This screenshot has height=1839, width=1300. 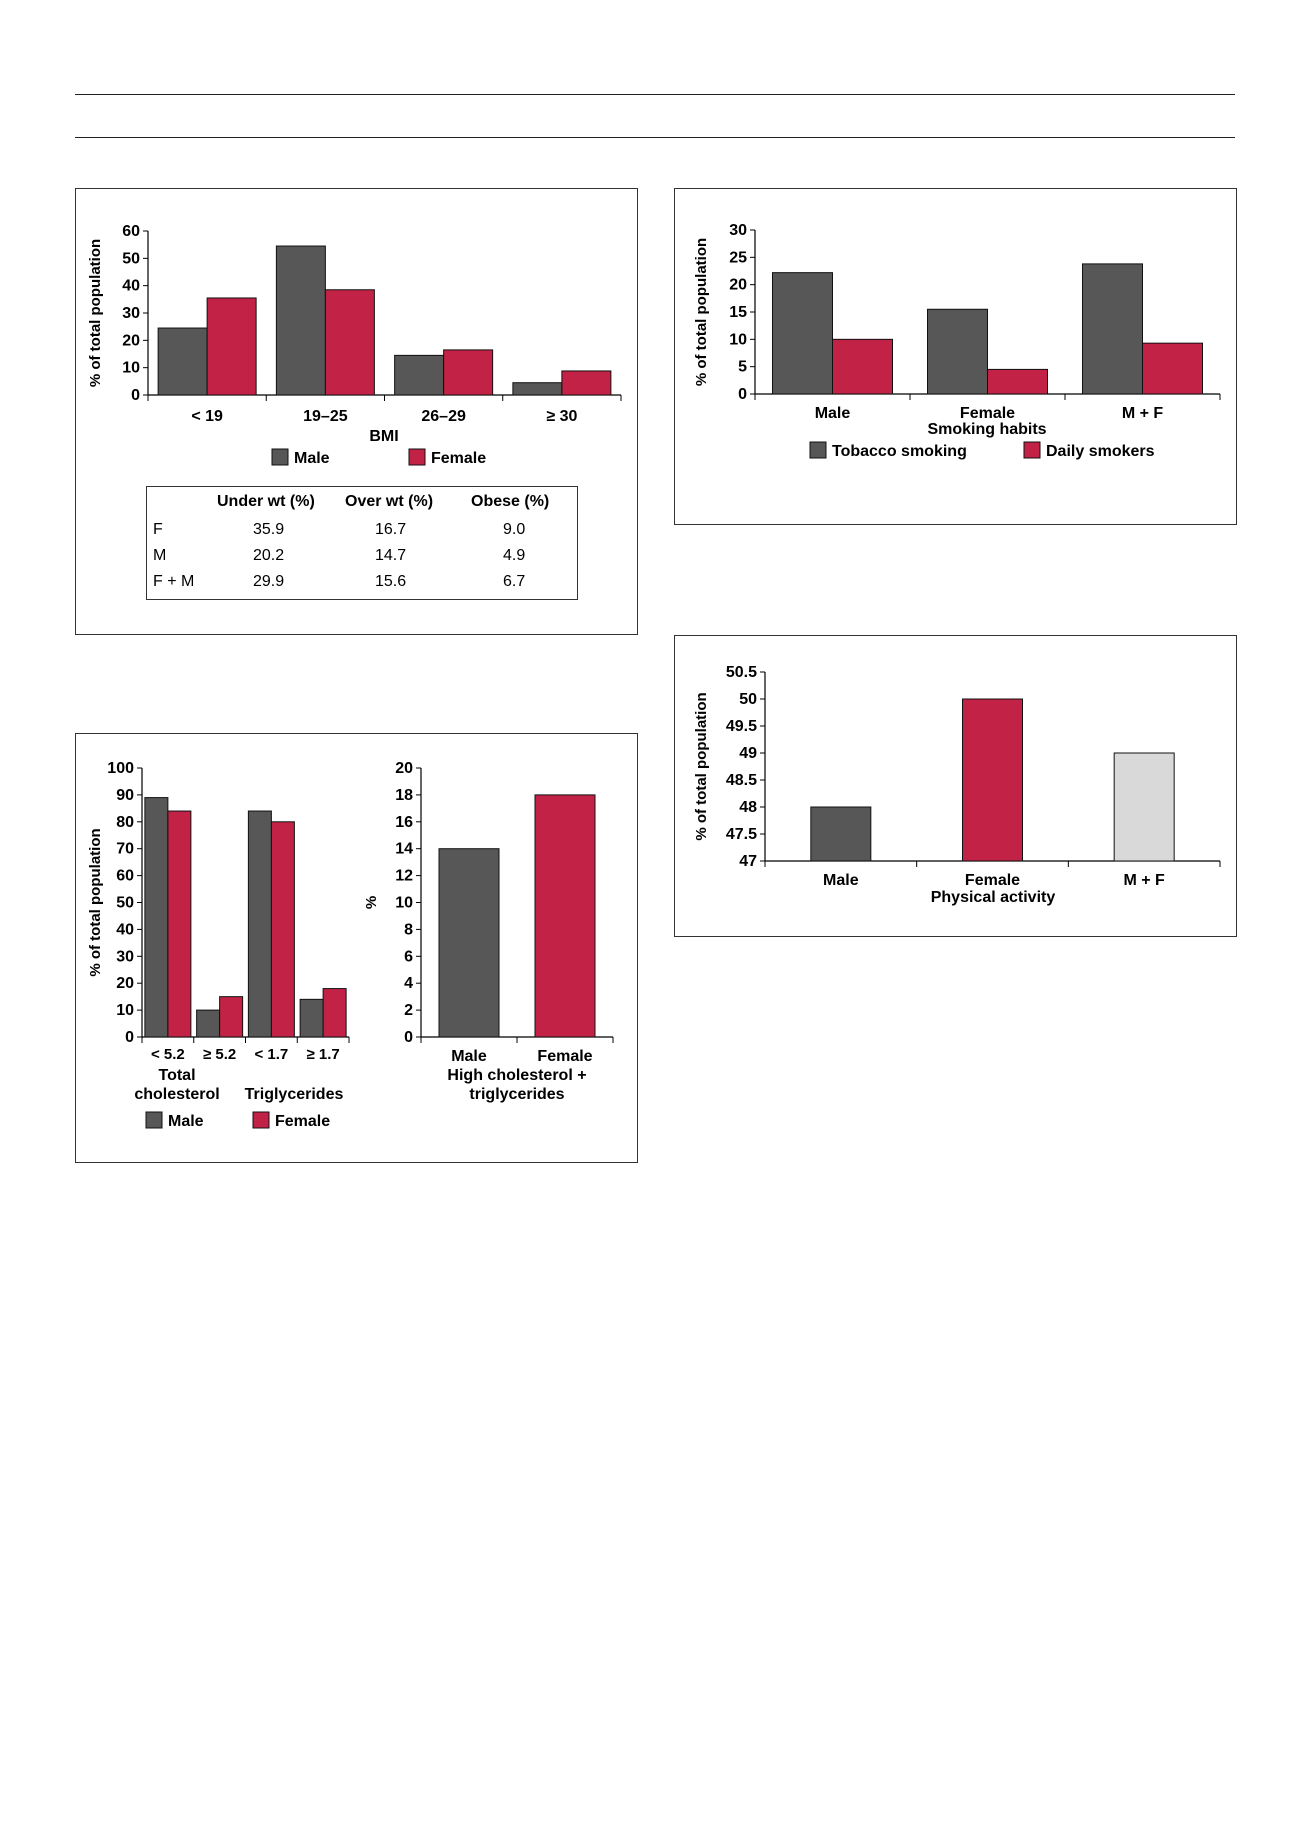 I want to click on y-tick-label: 5, so click(x=742, y=367).